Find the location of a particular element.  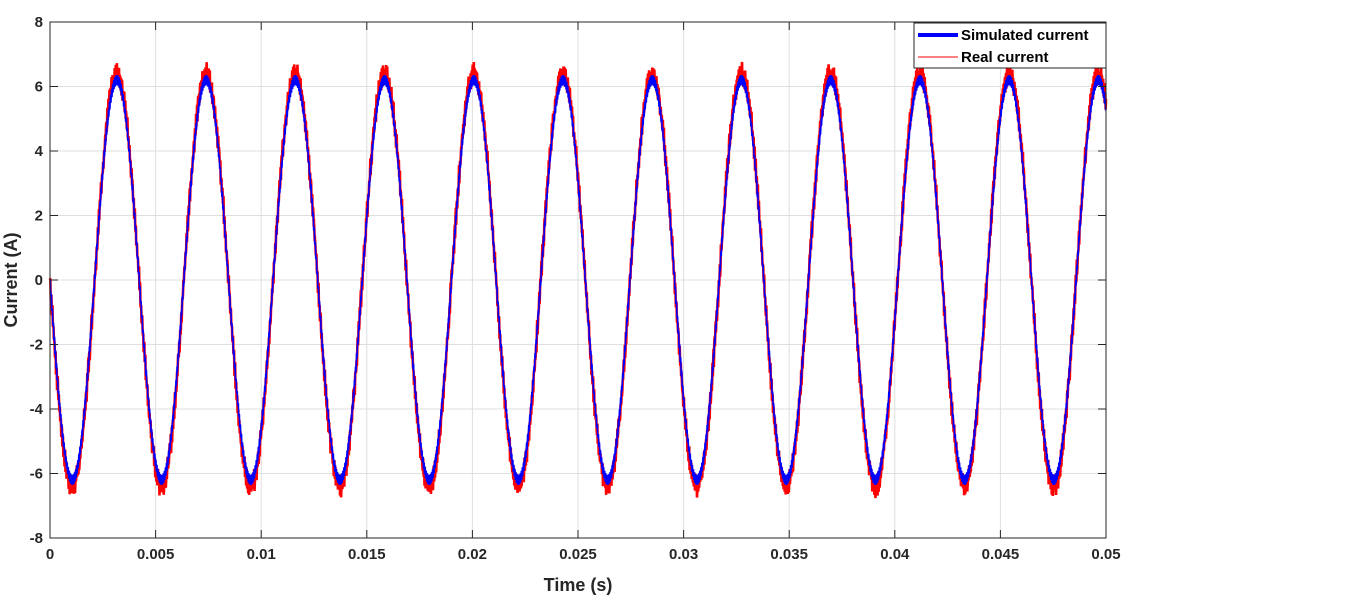

x-tick-label: 0.015 is located at coordinates (367, 554).